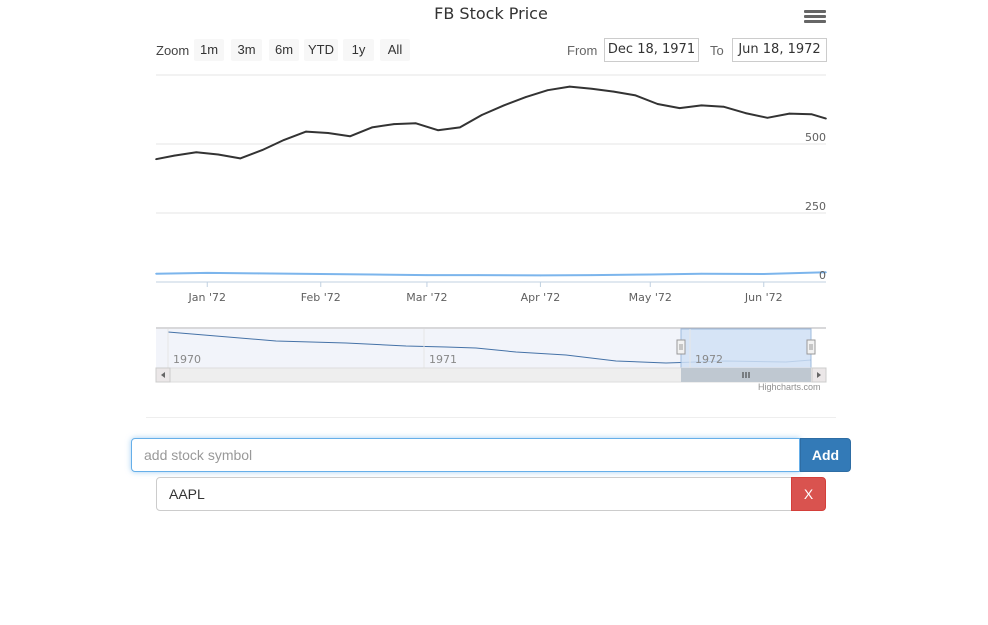 The height and width of the screenshot is (625, 988). Describe the element at coordinates (541, 297) in the screenshot. I see `x-tick-label: Apr '72` at that location.